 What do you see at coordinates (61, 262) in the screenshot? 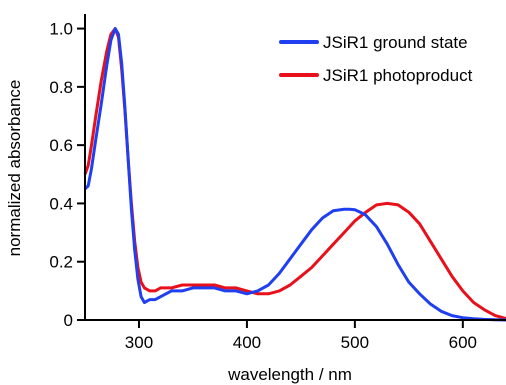
I see `y-tick-label: 0.2` at bounding box center [61, 262].